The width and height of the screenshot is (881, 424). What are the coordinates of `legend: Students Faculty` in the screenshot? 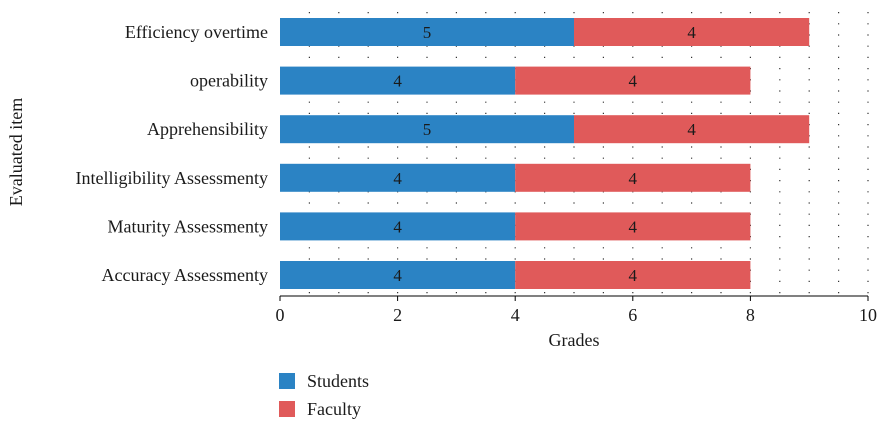 It's located at (324, 395).